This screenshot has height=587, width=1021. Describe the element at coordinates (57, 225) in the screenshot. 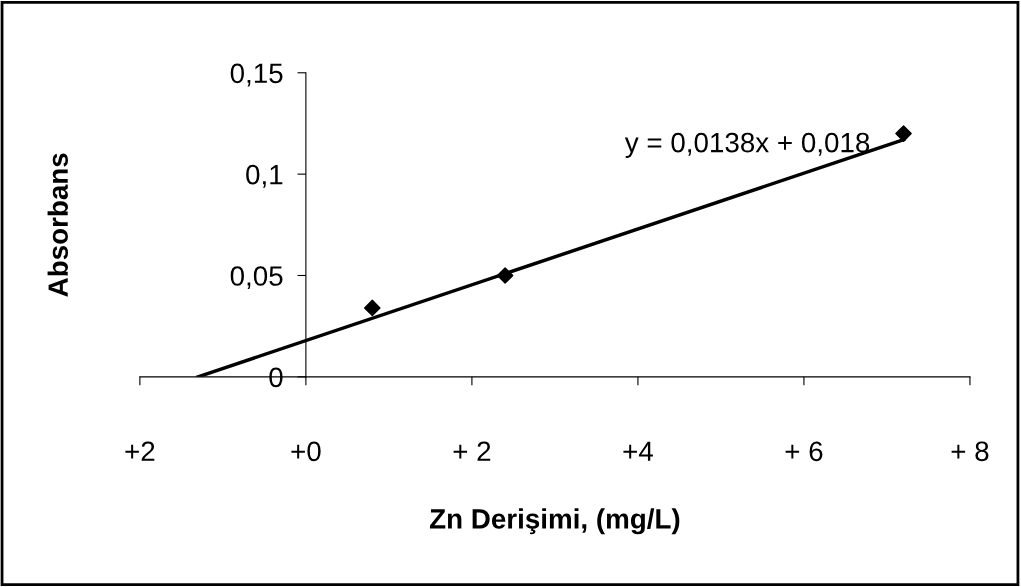

I see `y-axis-title: Absorbans` at that location.